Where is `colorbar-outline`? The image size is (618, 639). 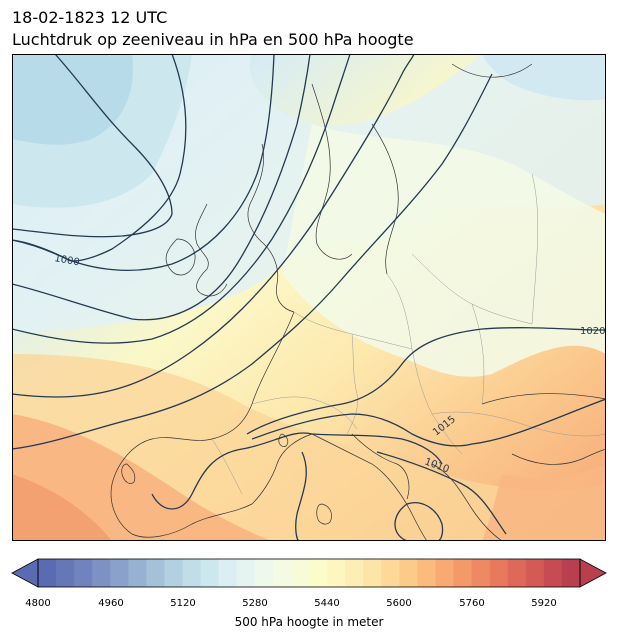
colorbar-outline is located at coordinates (309, 573).